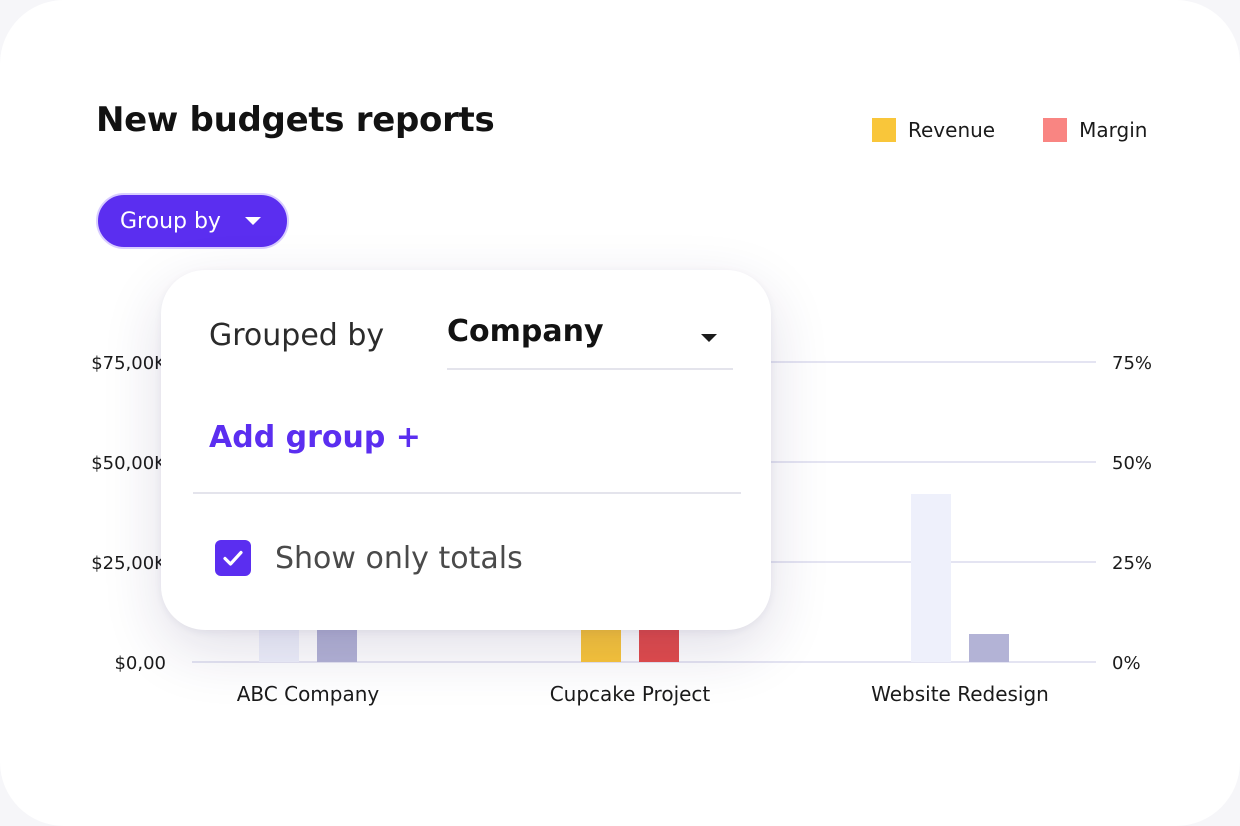 The height and width of the screenshot is (826, 1240). I want to click on show-only-totals-option: Show only totals, so click(369, 558).